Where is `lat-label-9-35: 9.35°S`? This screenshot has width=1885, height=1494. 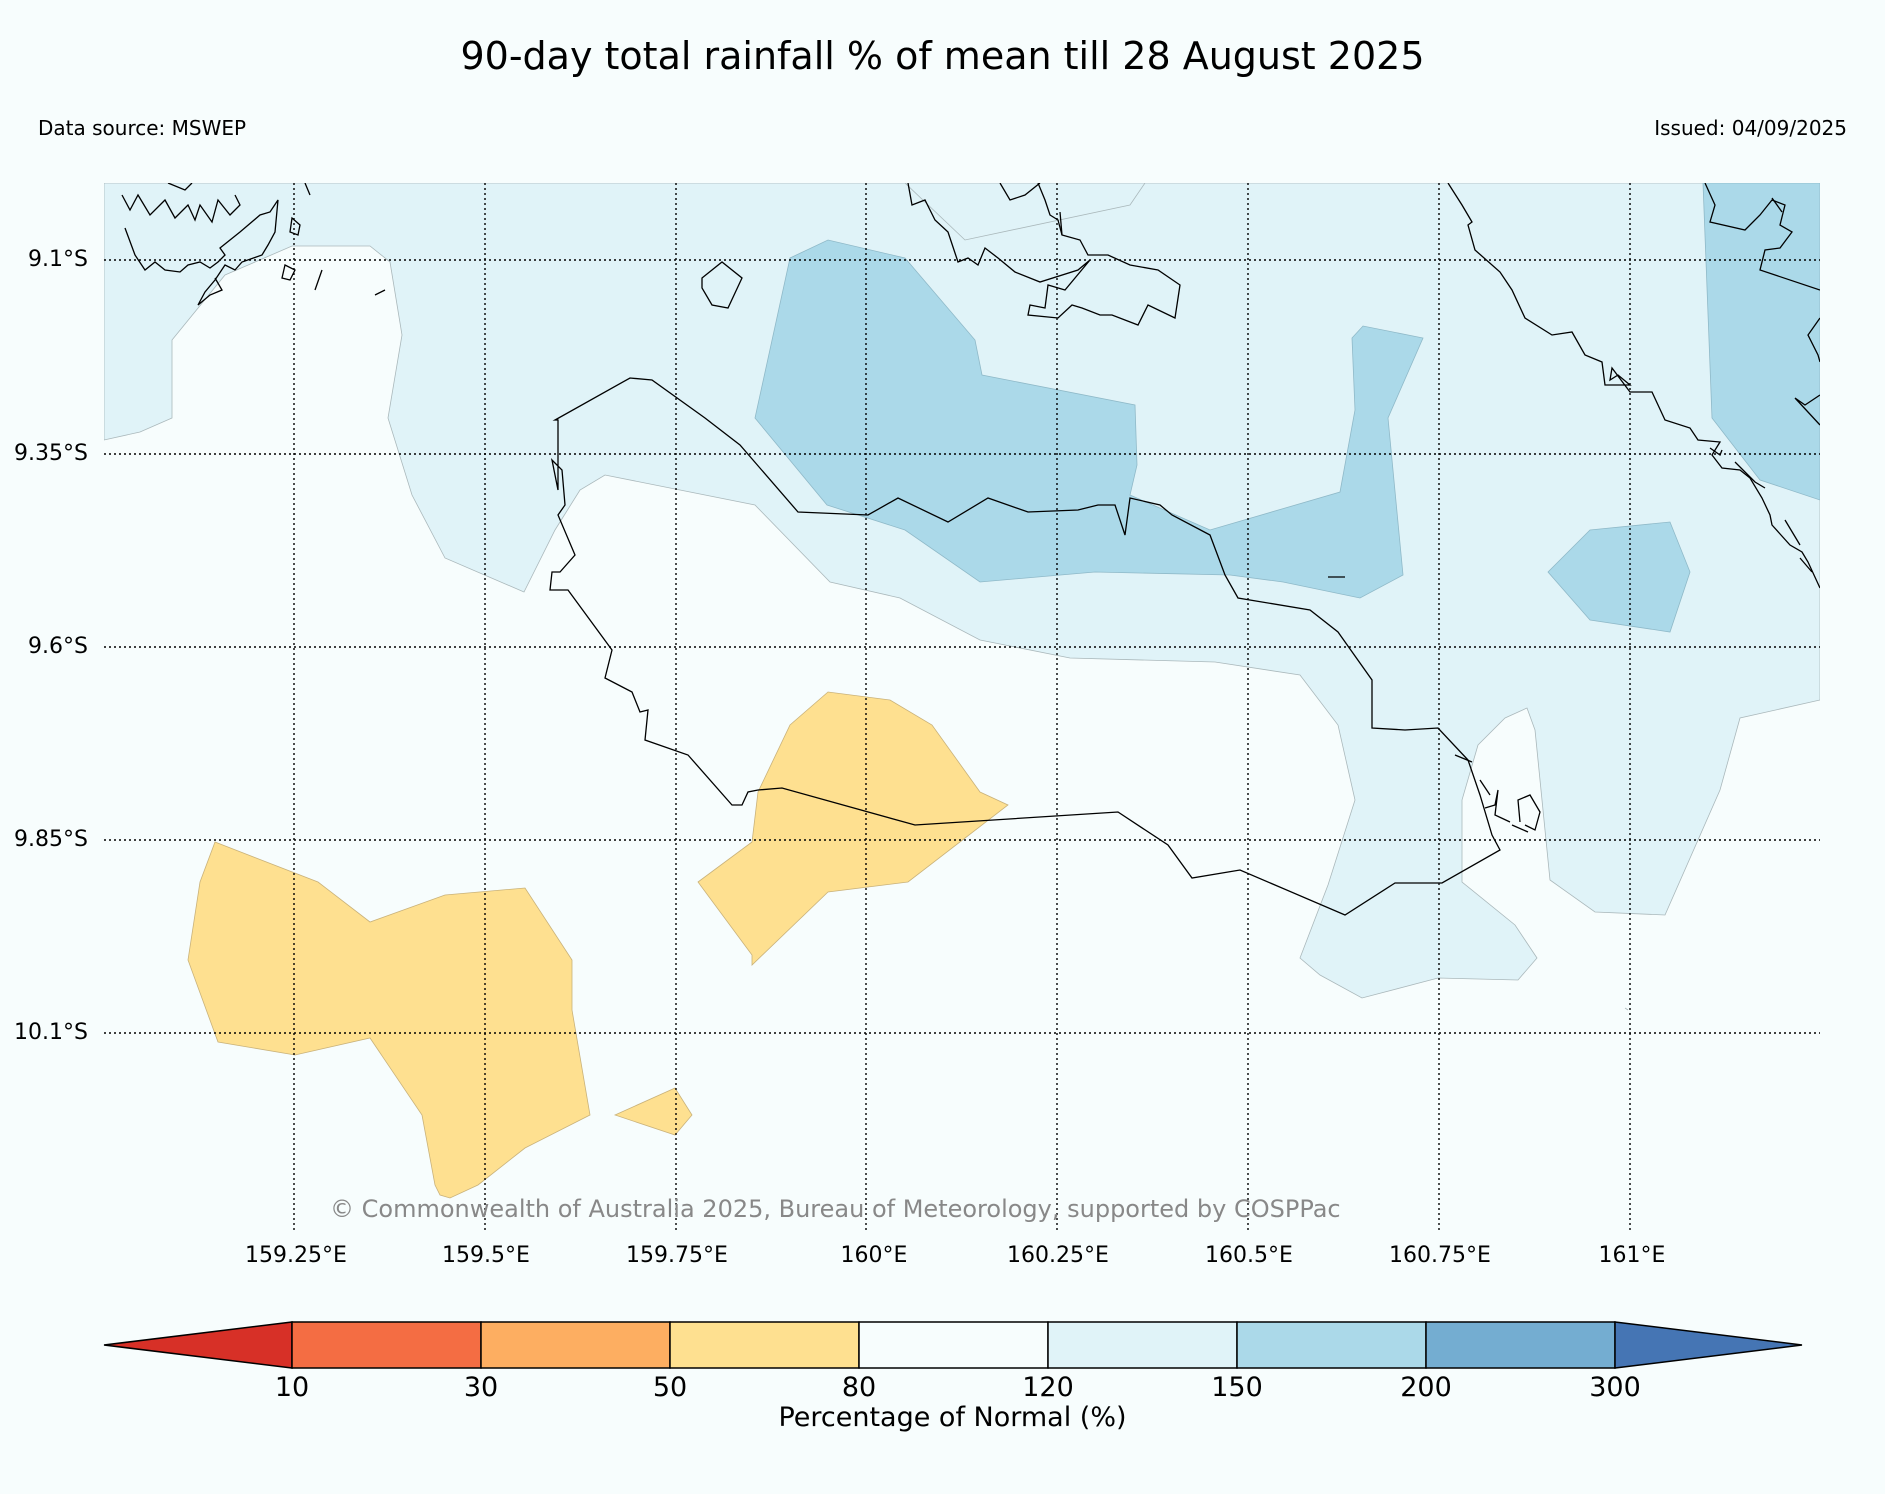
lat-label-9-35: 9.35°S is located at coordinates (51, 453).